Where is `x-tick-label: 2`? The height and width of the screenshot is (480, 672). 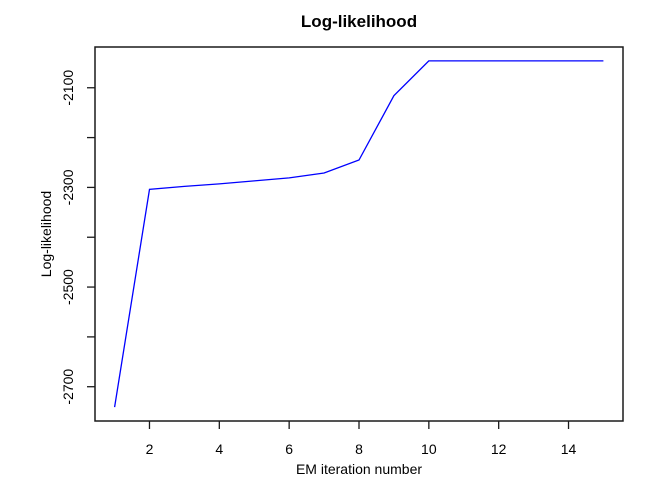
x-tick-label: 2 is located at coordinates (150, 449).